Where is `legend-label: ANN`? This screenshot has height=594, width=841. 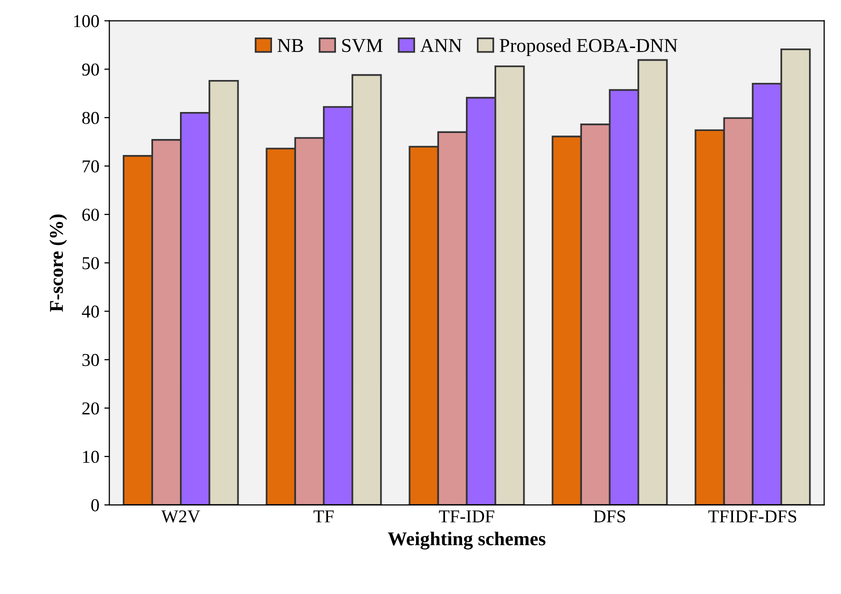
legend-label: ANN is located at coordinates (441, 45).